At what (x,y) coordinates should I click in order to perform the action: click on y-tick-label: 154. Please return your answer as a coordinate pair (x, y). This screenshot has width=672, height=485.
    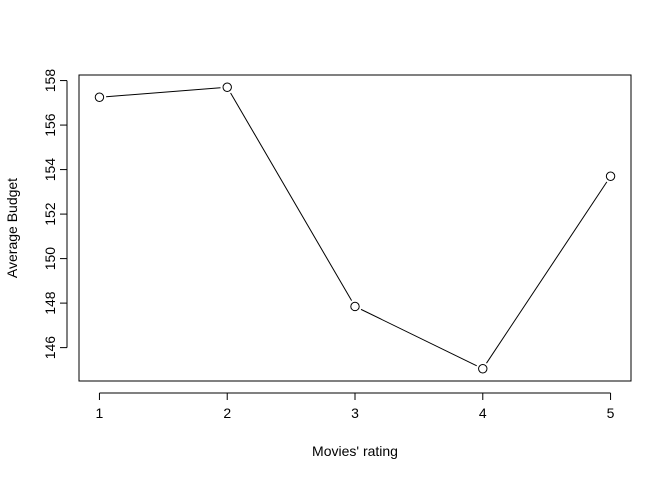
    Looking at the image, I should click on (50, 170).